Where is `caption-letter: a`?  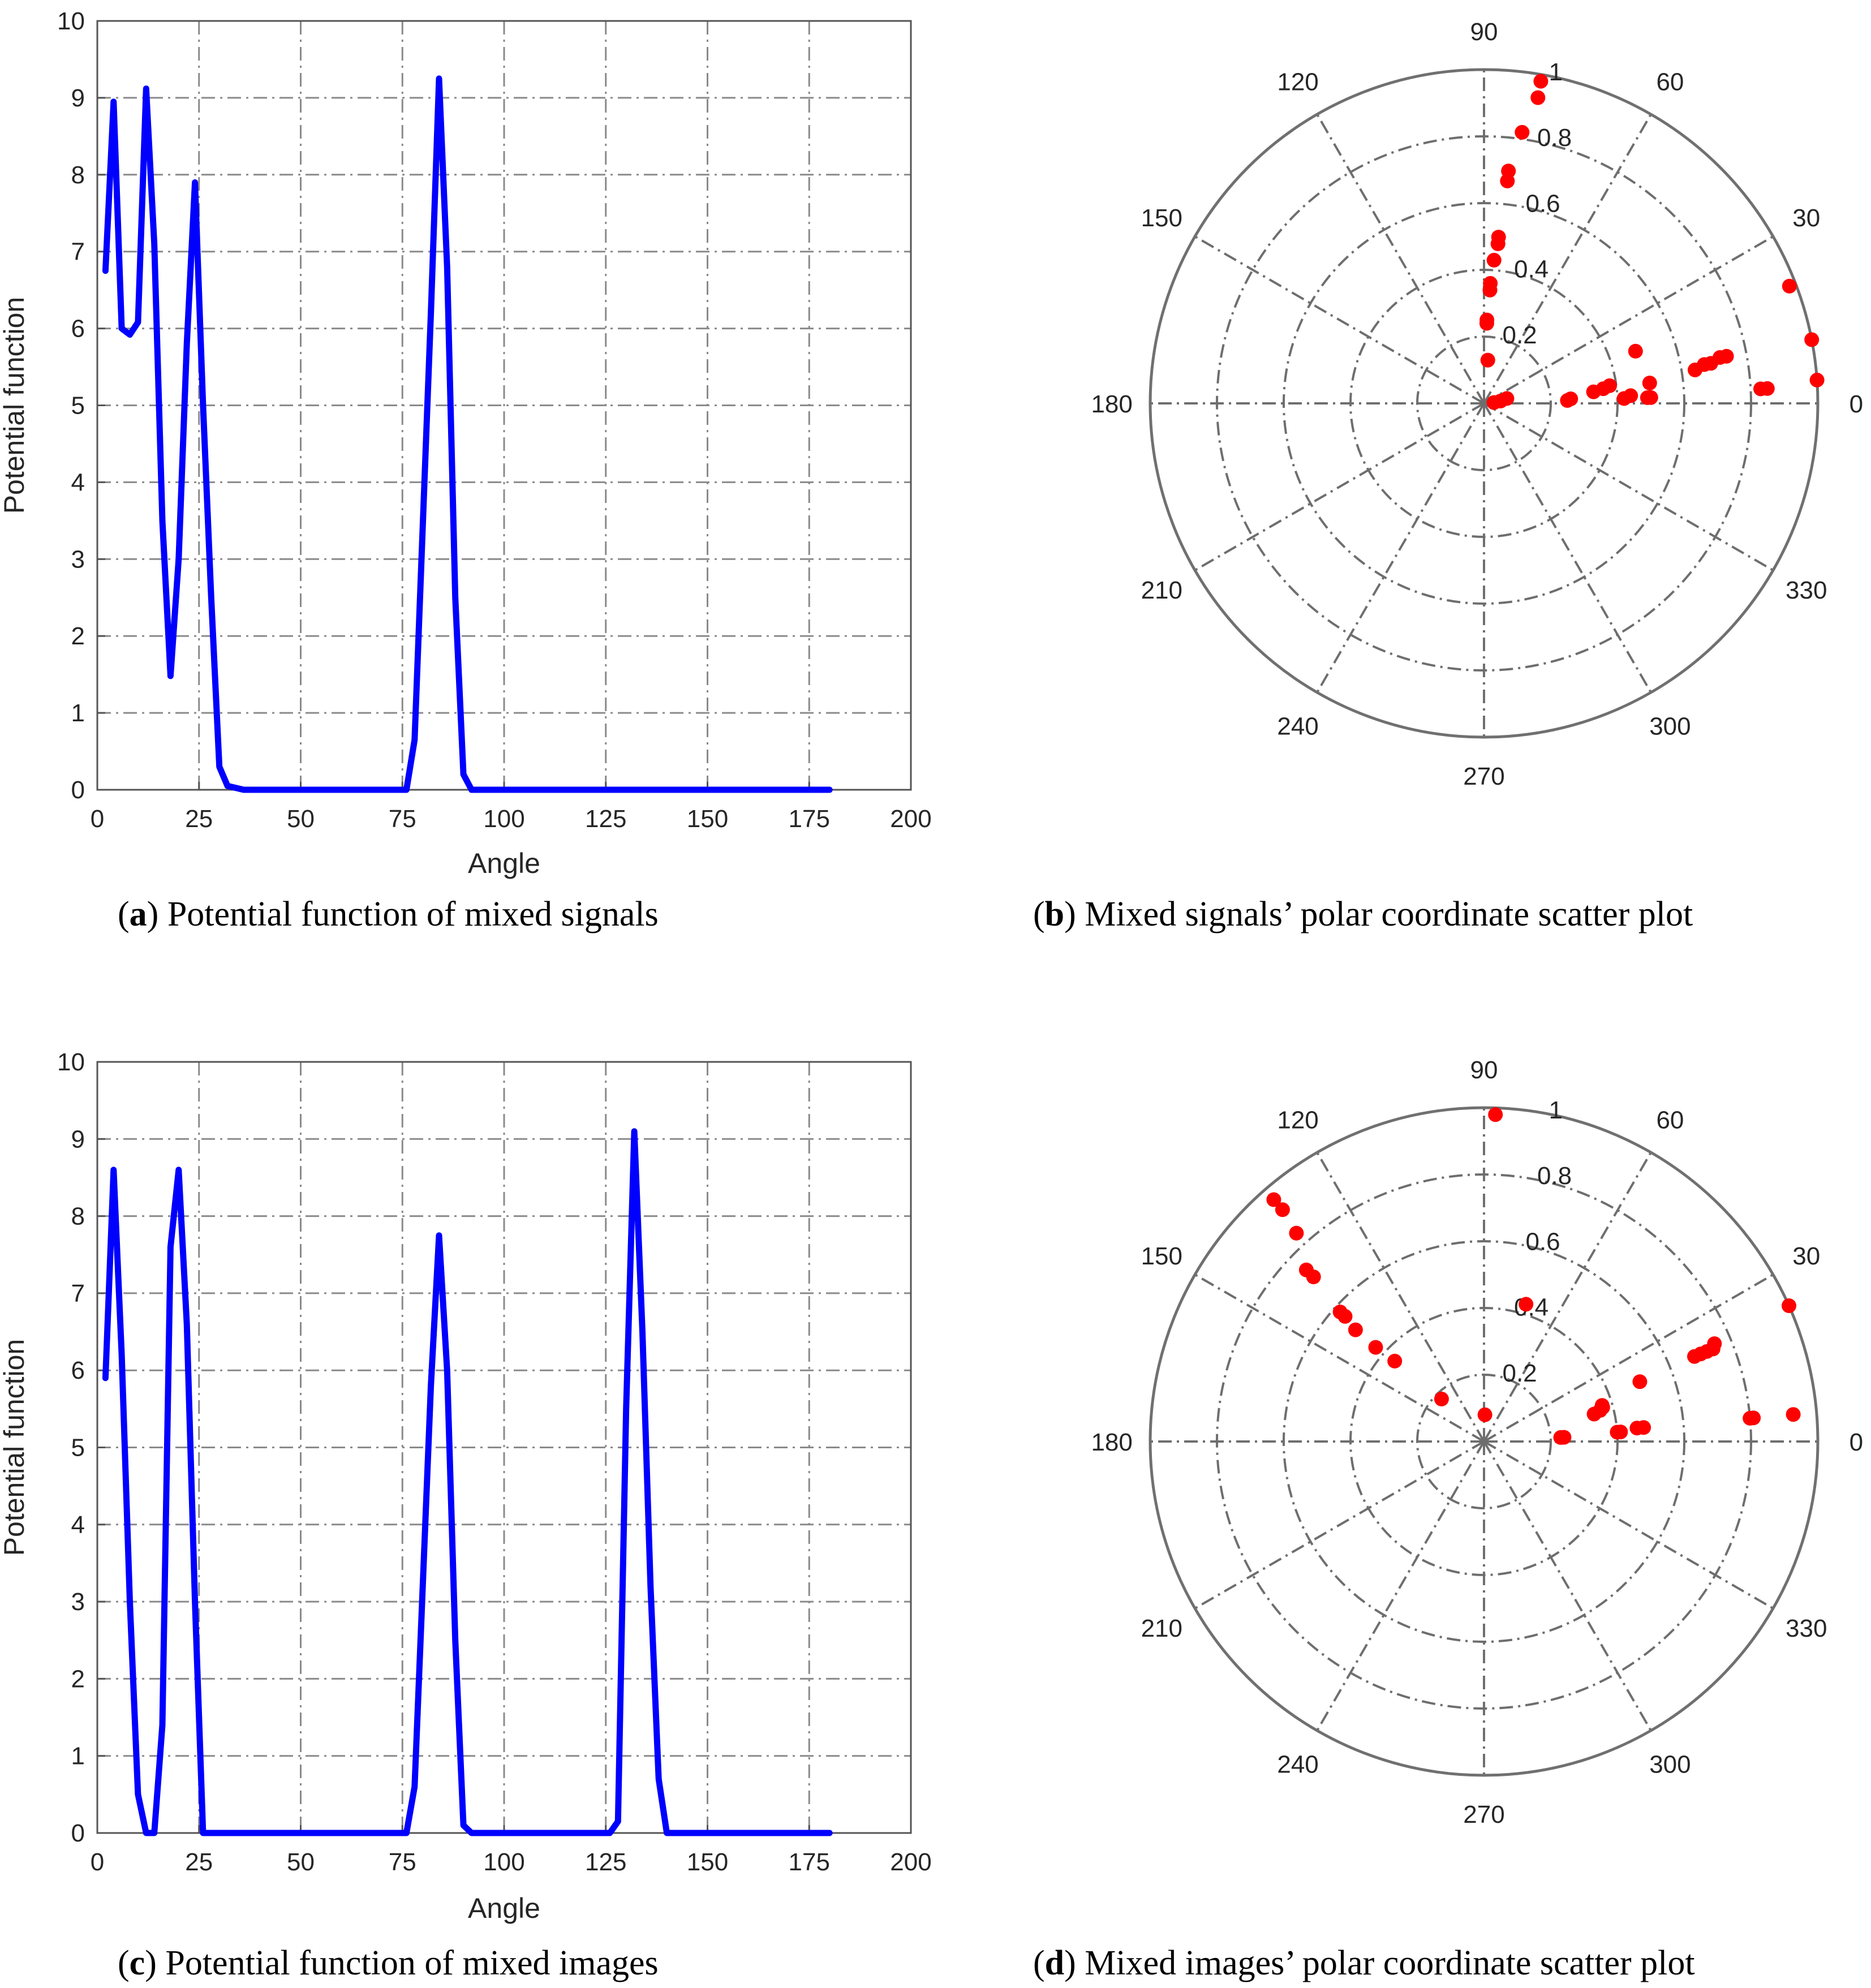
caption-letter: a is located at coordinates (138, 914).